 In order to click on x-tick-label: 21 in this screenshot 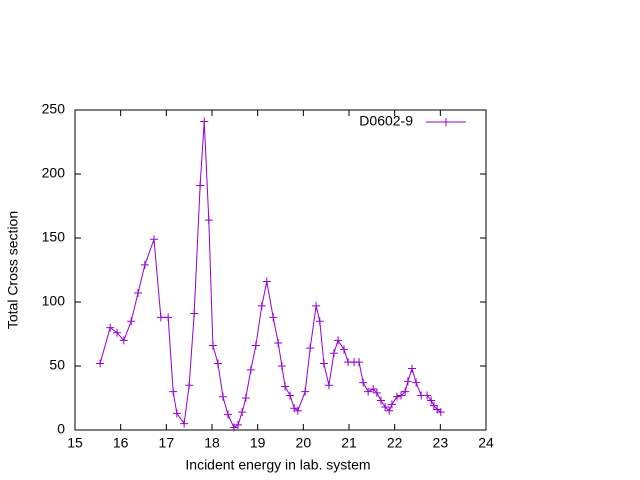, I will do `click(349, 443)`.